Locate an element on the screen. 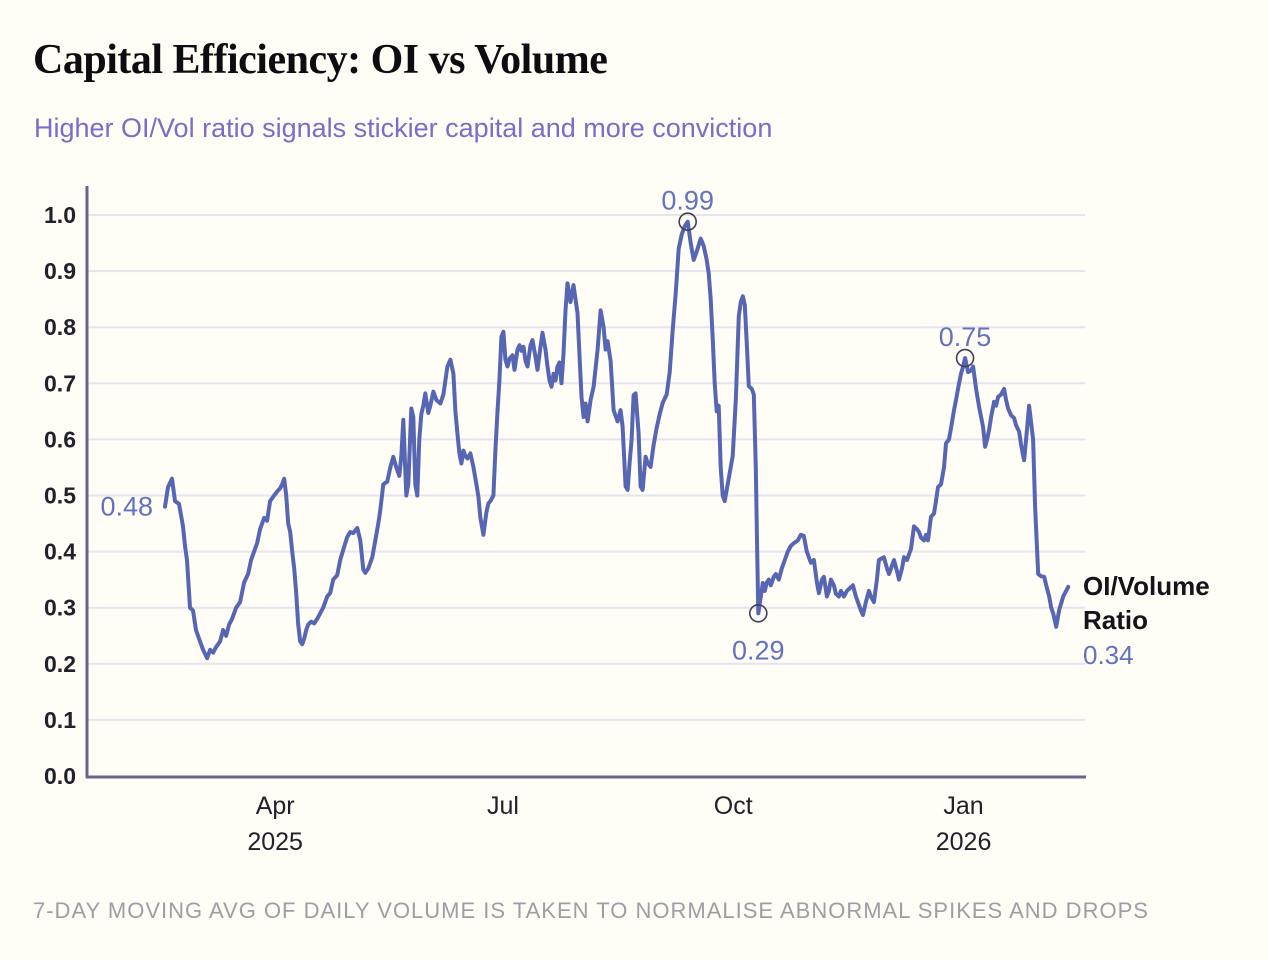  y-tick-label: 1.0 is located at coordinates (60, 215).